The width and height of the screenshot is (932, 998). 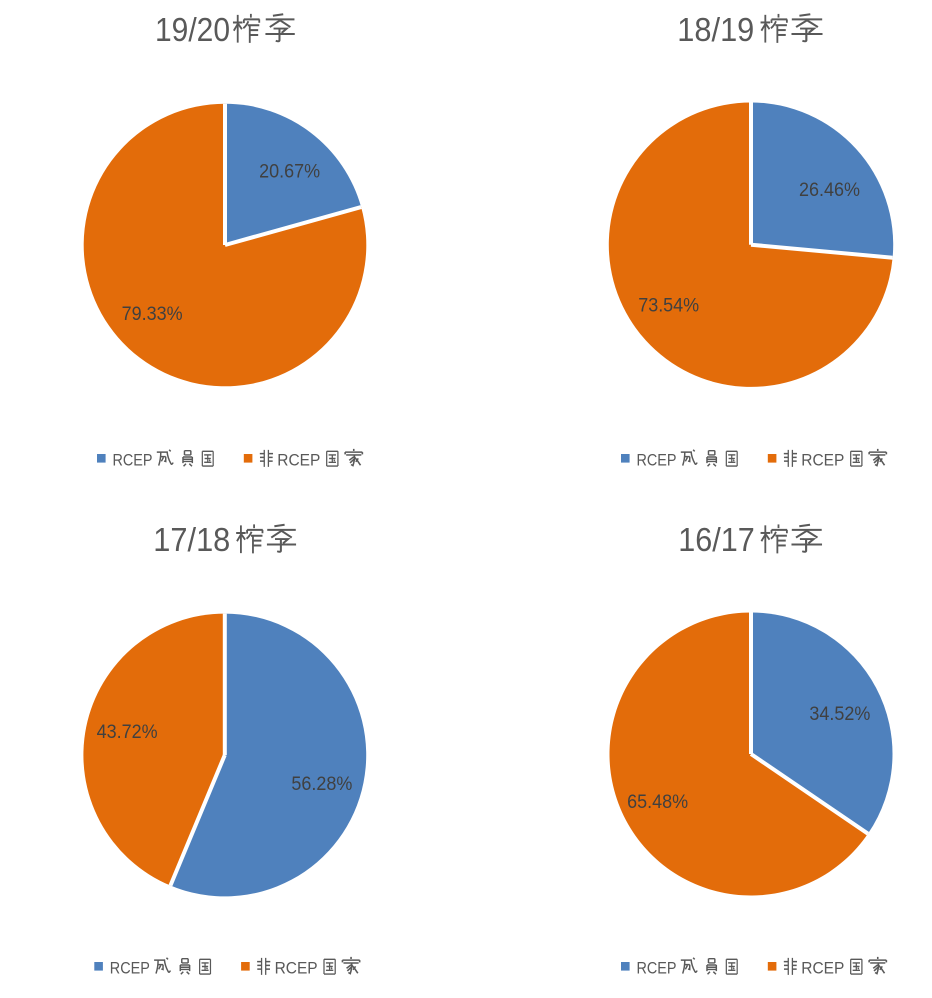 What do you see at coordinates (668, 306) in the screenshot?
I see `svg-text: 73.54%` at bounding box center [668, 306].